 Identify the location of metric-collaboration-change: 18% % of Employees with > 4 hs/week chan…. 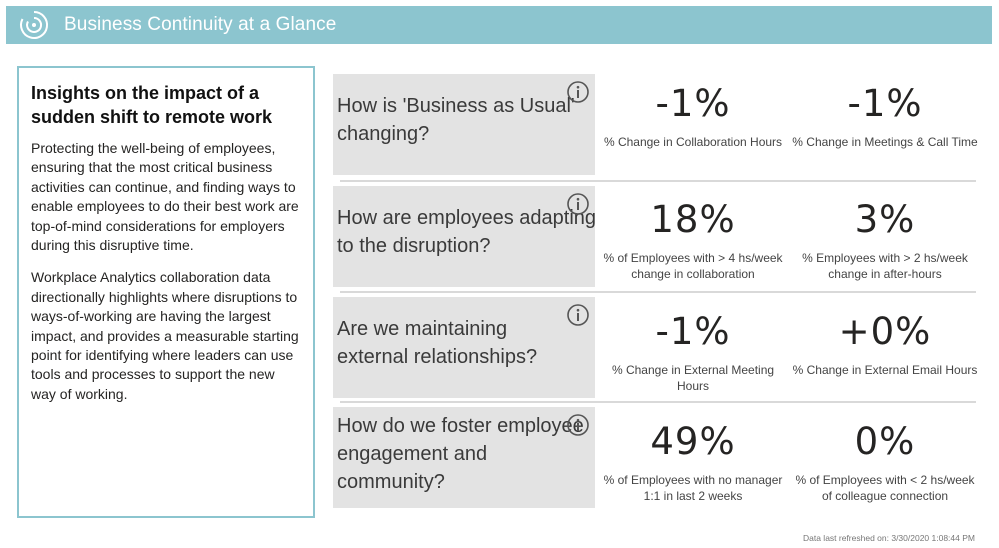
(693, 240).